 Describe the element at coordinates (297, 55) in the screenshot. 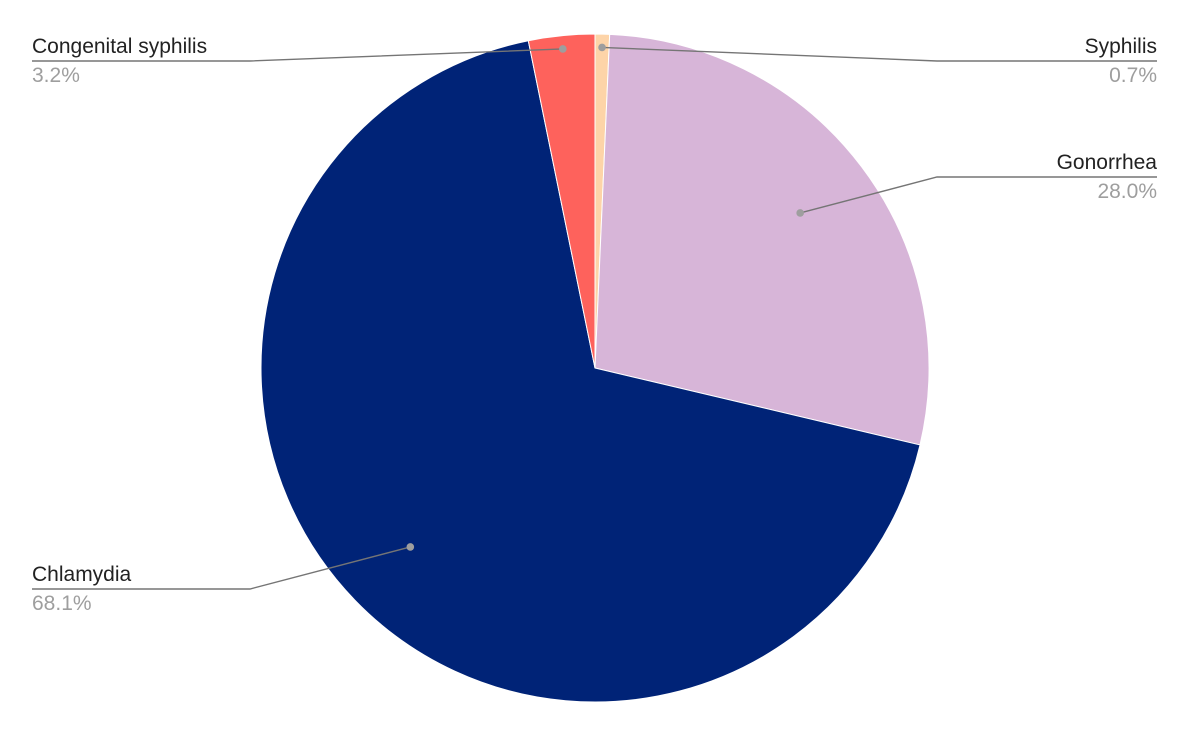

I see `leader-line-congenital-syphilis` at that location.